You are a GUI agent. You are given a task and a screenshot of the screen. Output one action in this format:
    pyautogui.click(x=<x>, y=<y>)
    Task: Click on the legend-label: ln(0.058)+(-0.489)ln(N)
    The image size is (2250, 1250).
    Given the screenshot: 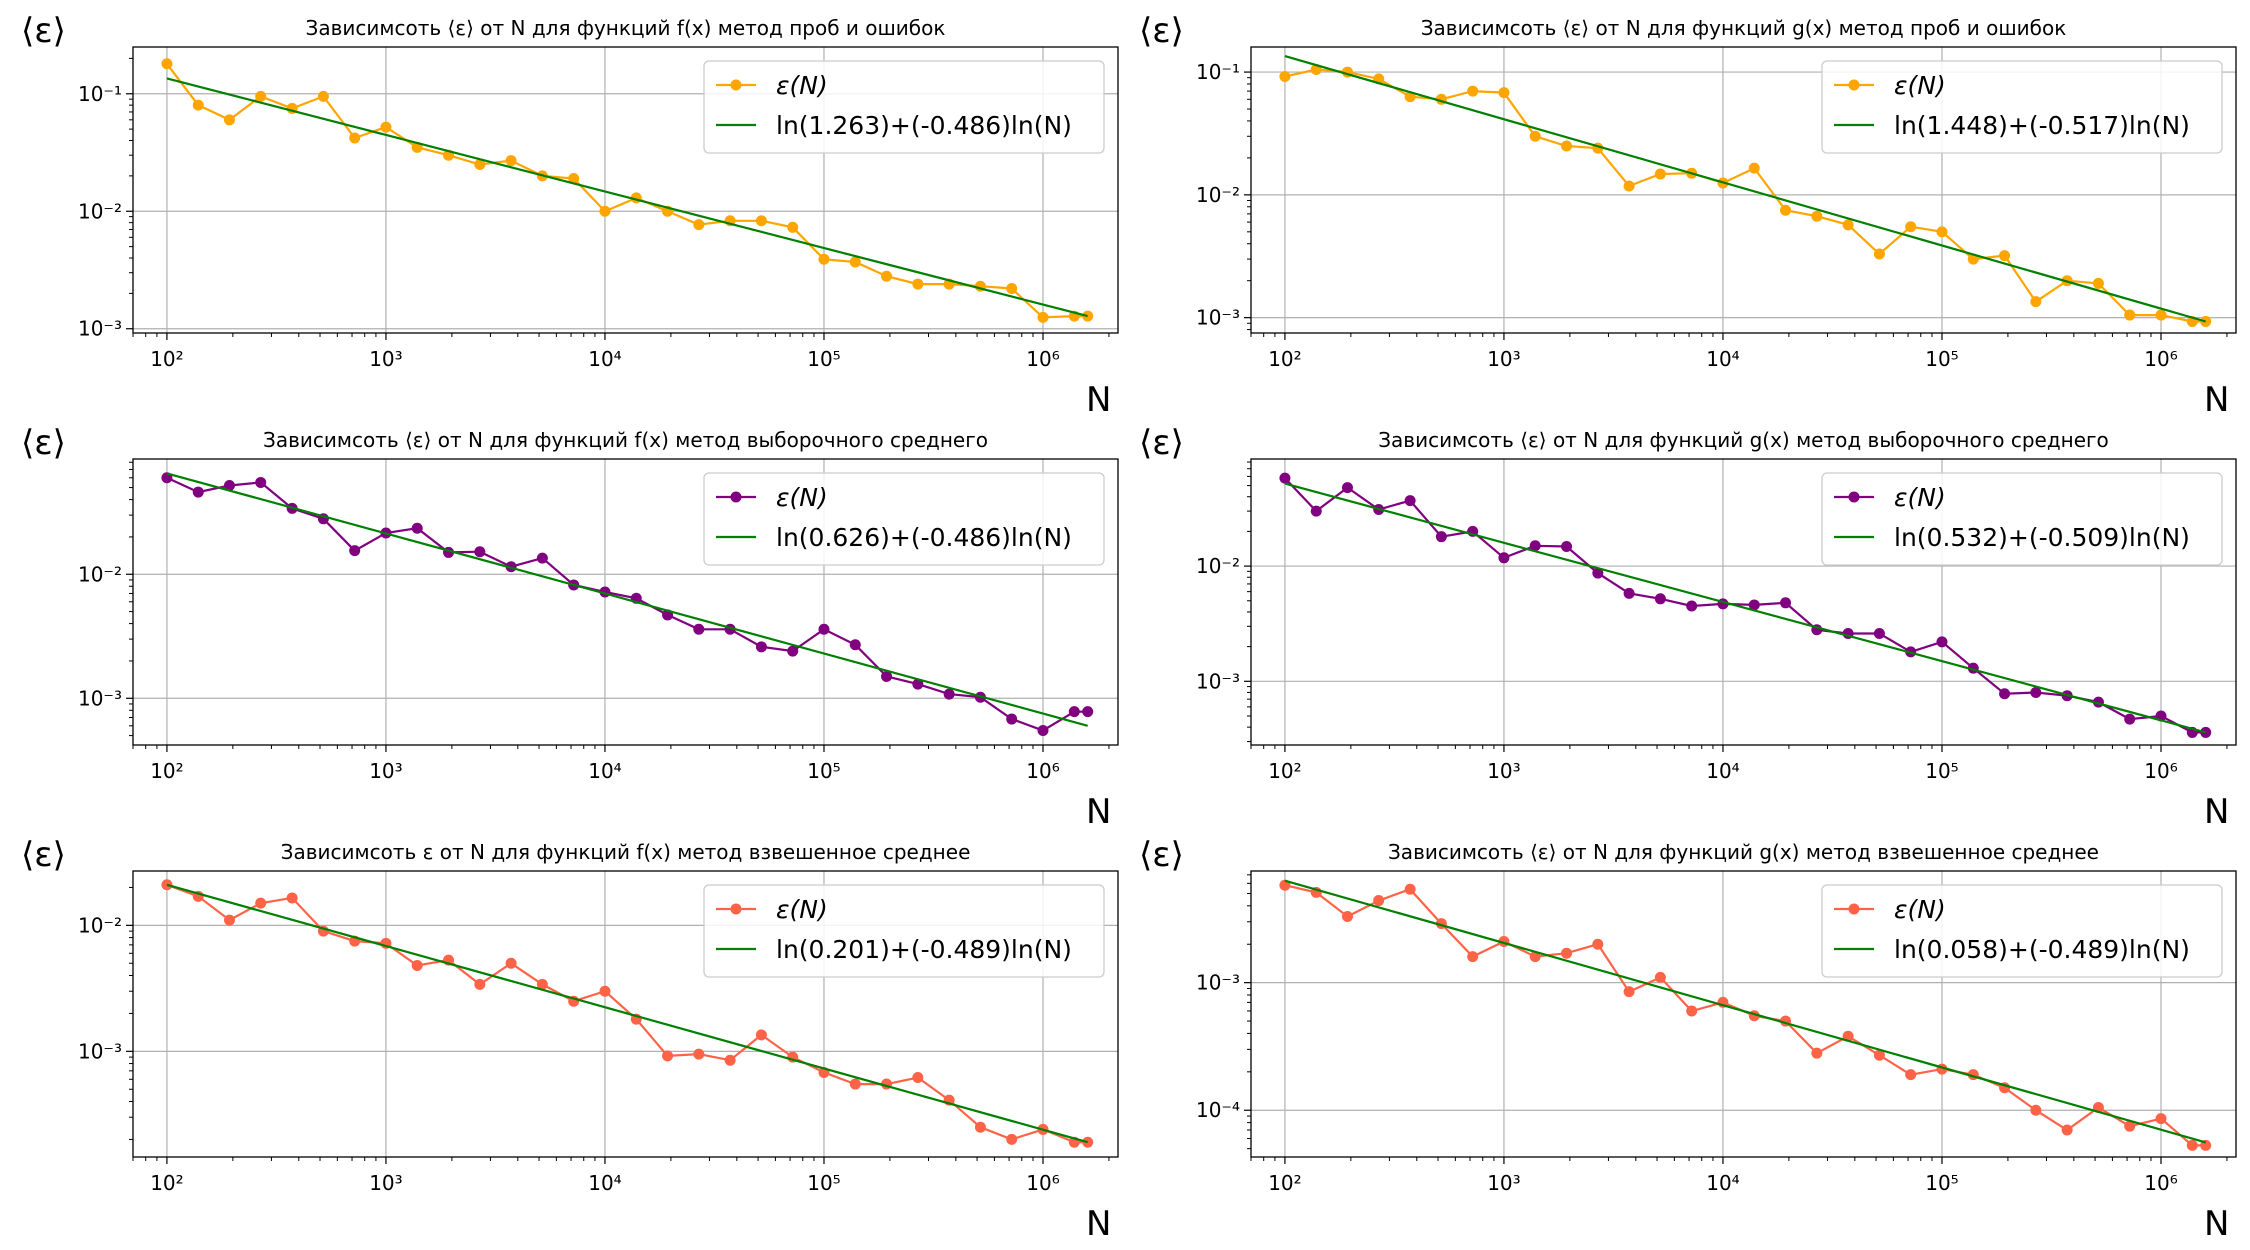 What is the action you would take?
    pyautogui.click(x=2042, y=949)
    